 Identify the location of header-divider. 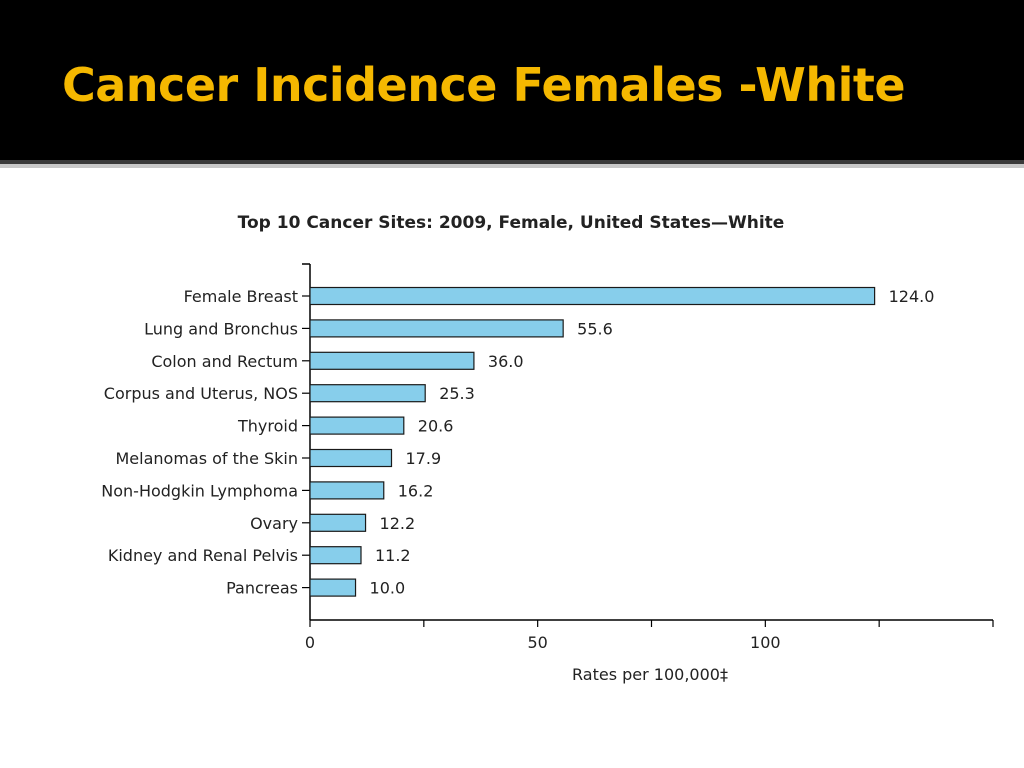
(512, 162).